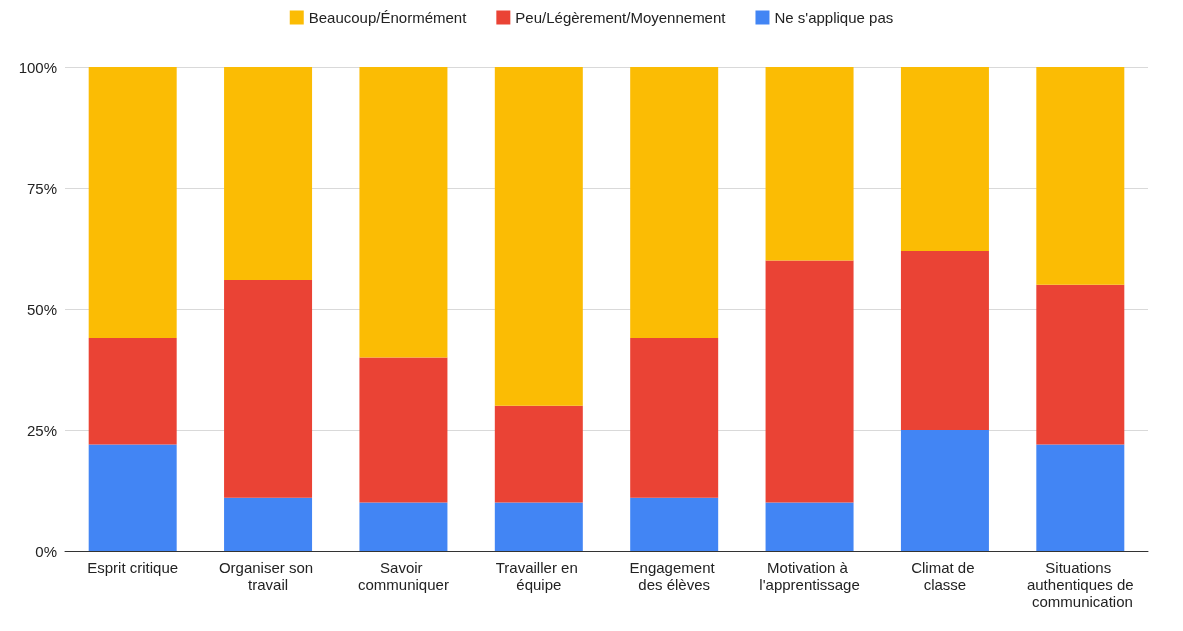 This screenshot has height=631, width=1183. I want to click on x-tick-label: Savoir communiquer, so click(403, 576).